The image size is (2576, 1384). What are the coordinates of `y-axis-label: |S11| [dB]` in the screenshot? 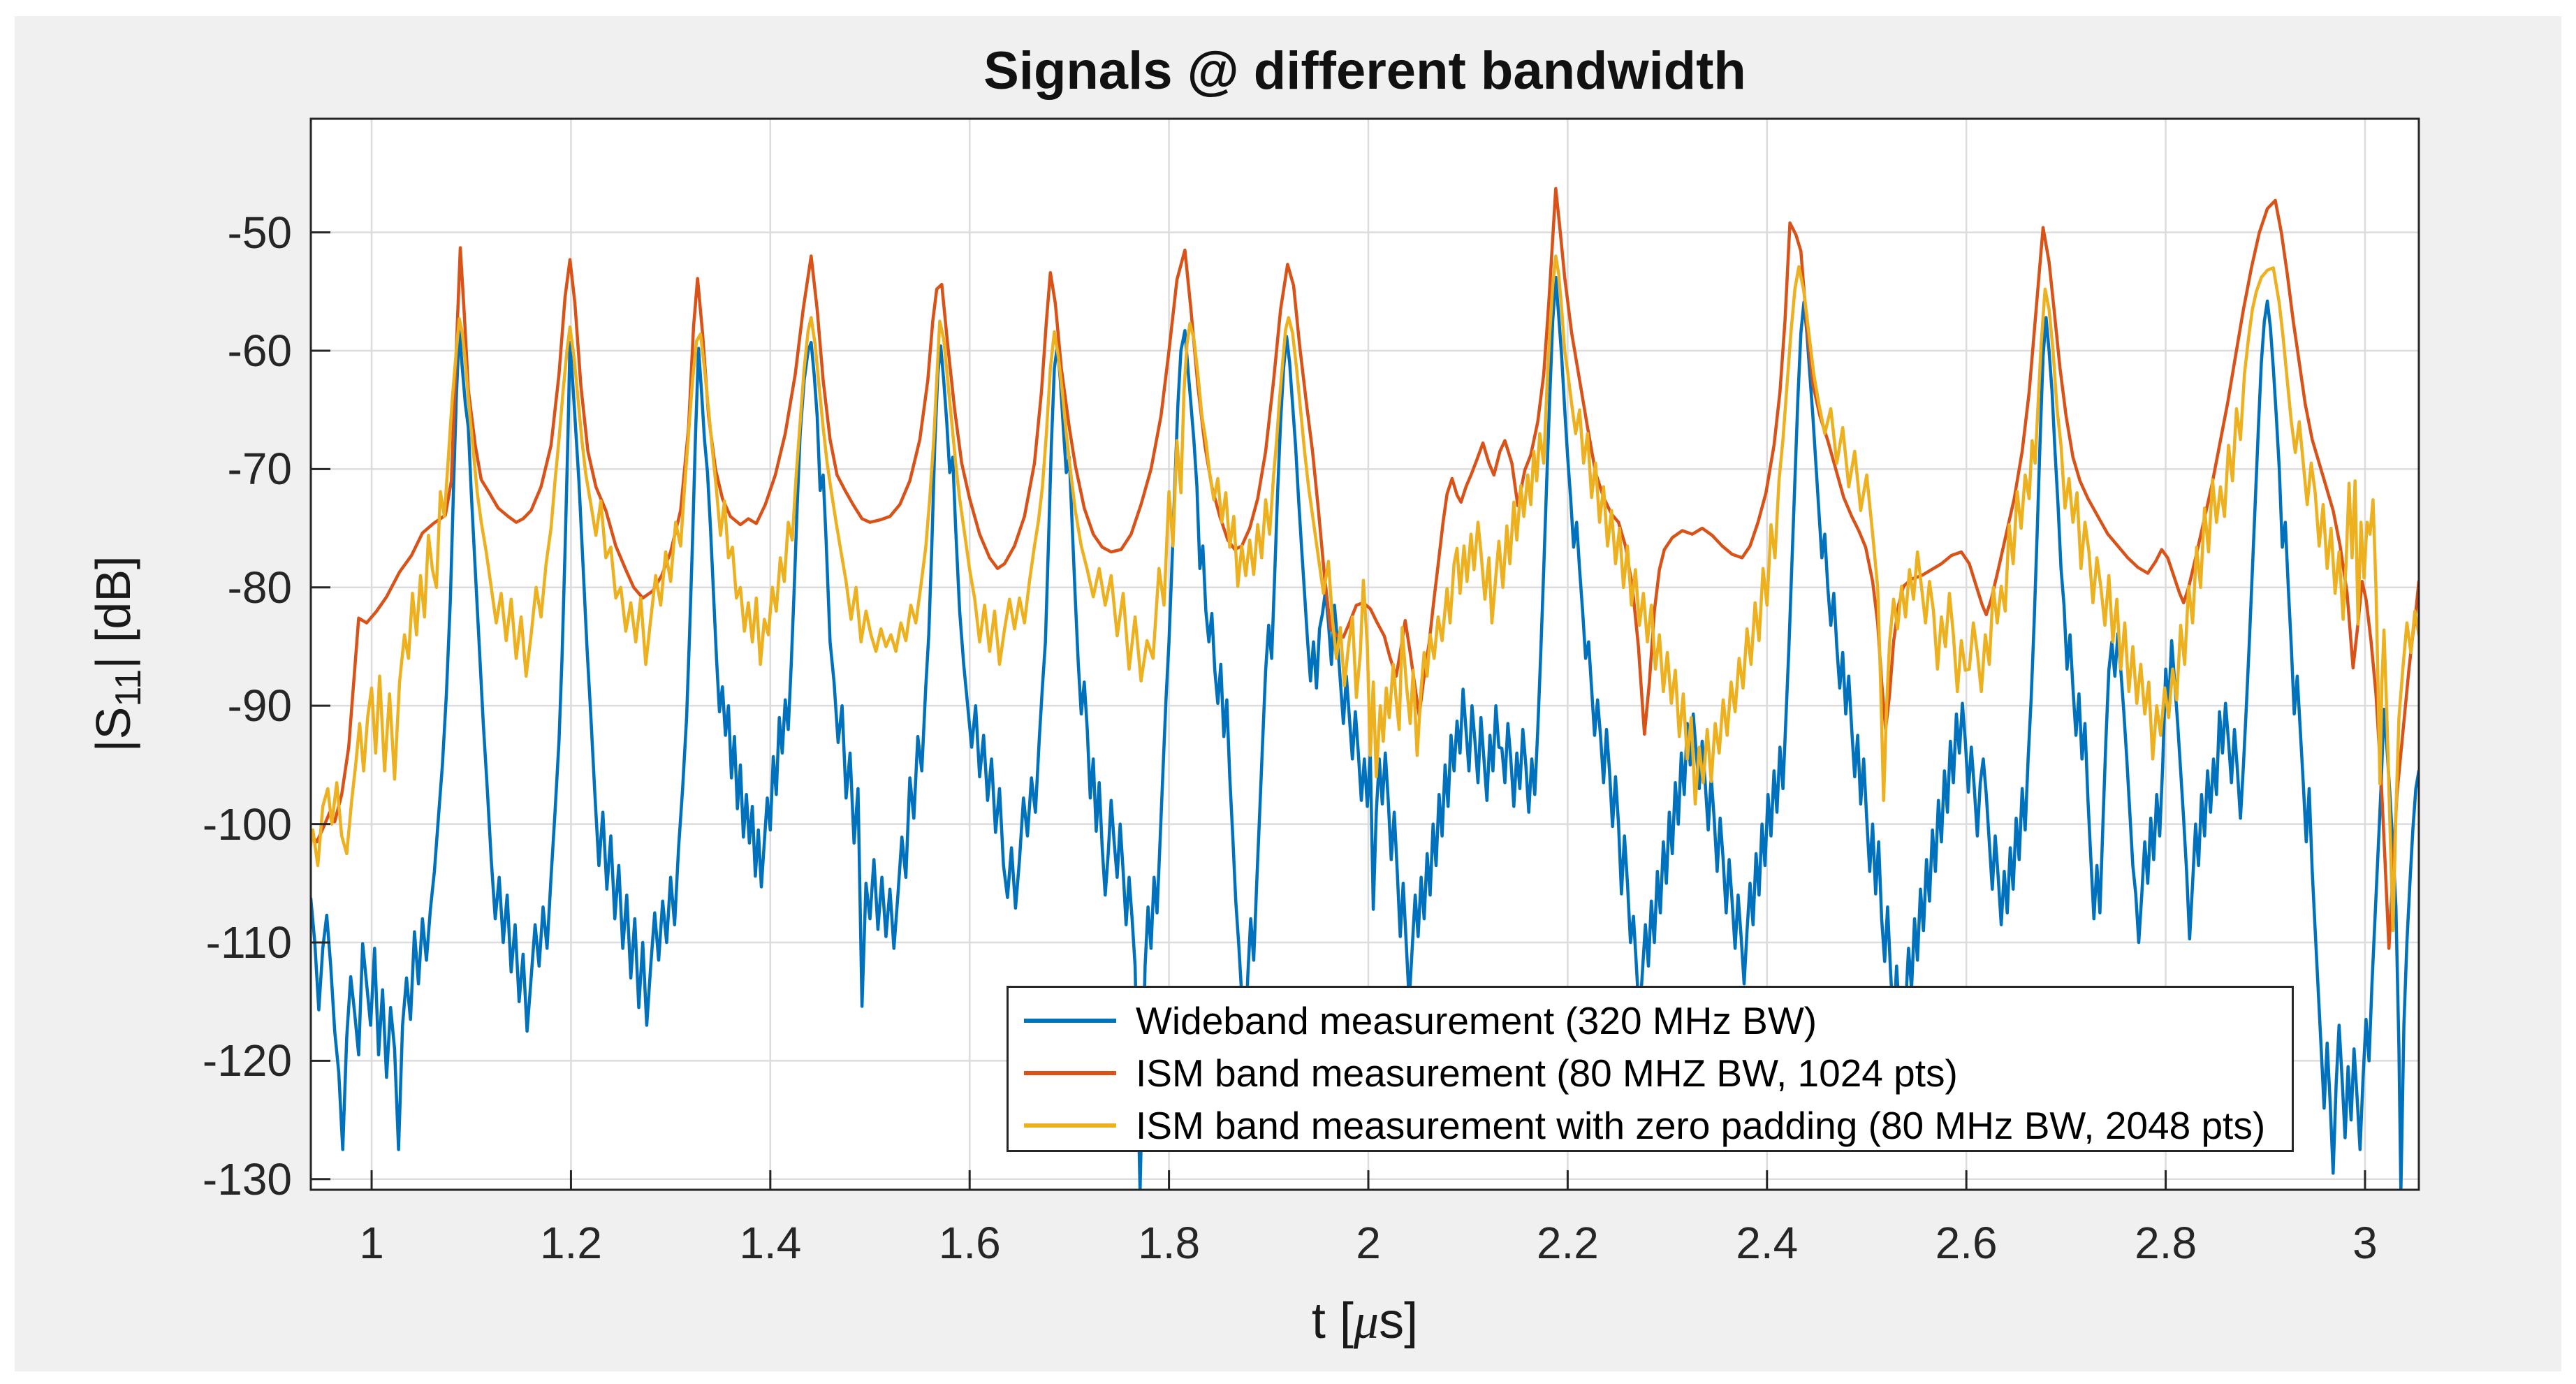 It's located at (117, 653).